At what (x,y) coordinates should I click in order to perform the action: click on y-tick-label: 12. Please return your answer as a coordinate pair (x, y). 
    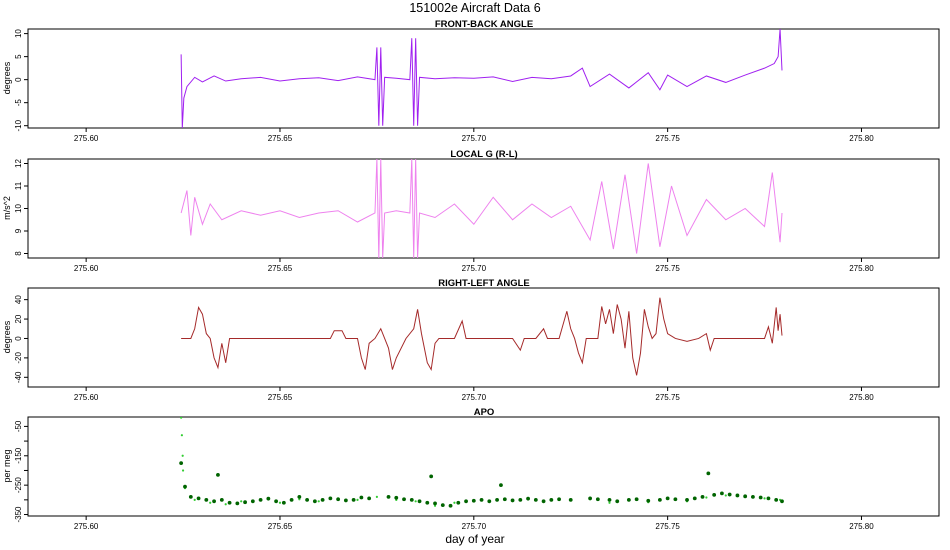
    Looking at the image, I should click on (18, 163).